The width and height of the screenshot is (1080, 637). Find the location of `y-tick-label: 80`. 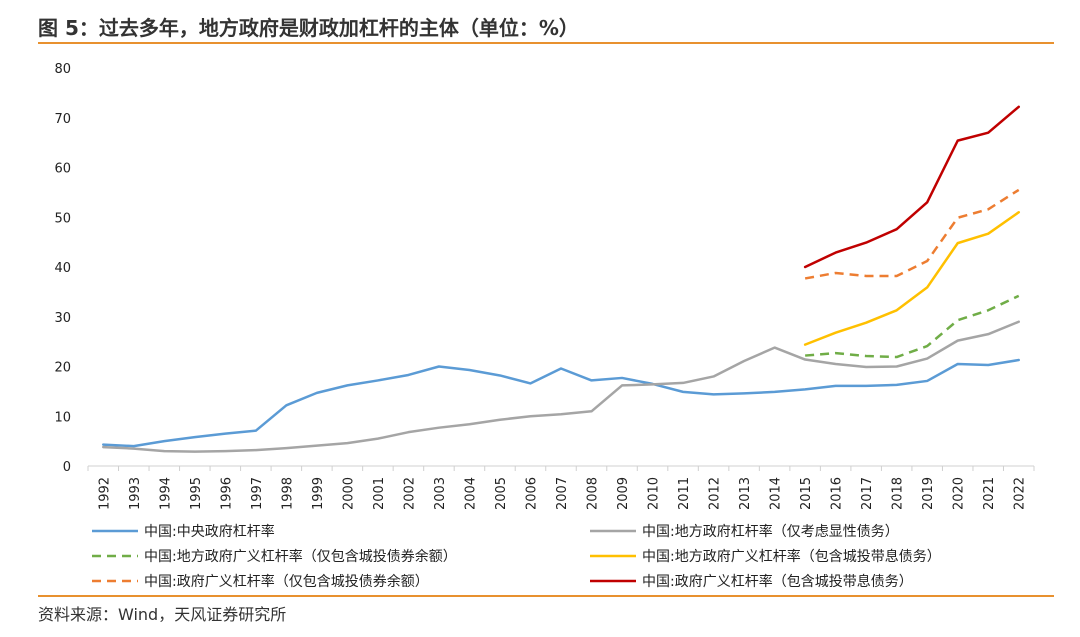

y-tick-label: 80 is located at coordinates (62, 69).